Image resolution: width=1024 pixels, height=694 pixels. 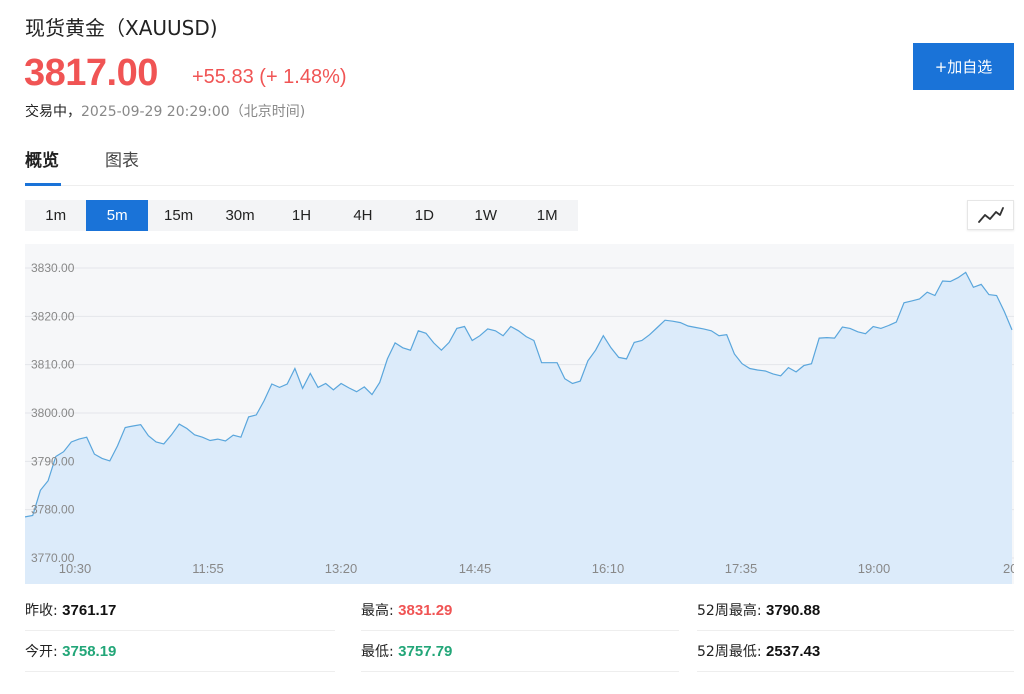 I want to click on tab-bar: 概览 图表, so click(x=519, y=167).